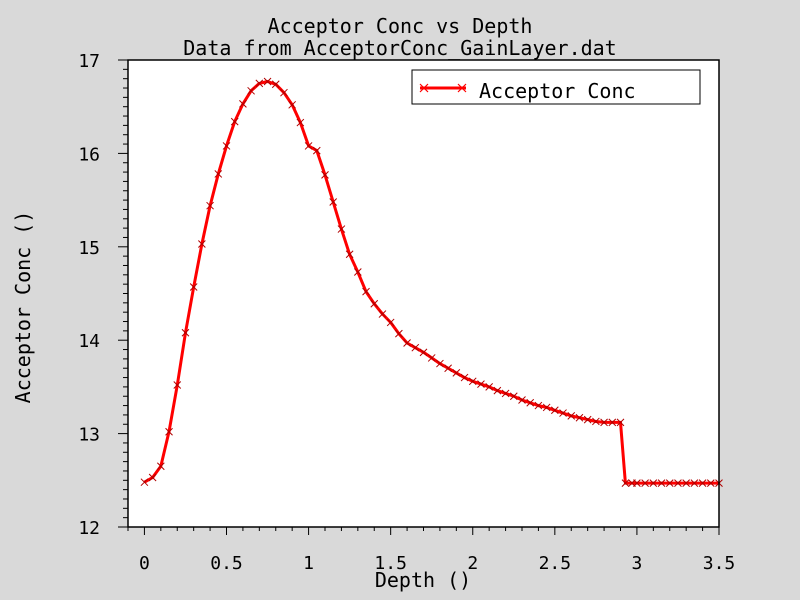 This screenshot has height=600, width=800. What do you see at coordinates (103, 295) in the screenshot?
I see `y-axis-ticks: 12 13 14 15 16 17` at bounding box center [103, 295].